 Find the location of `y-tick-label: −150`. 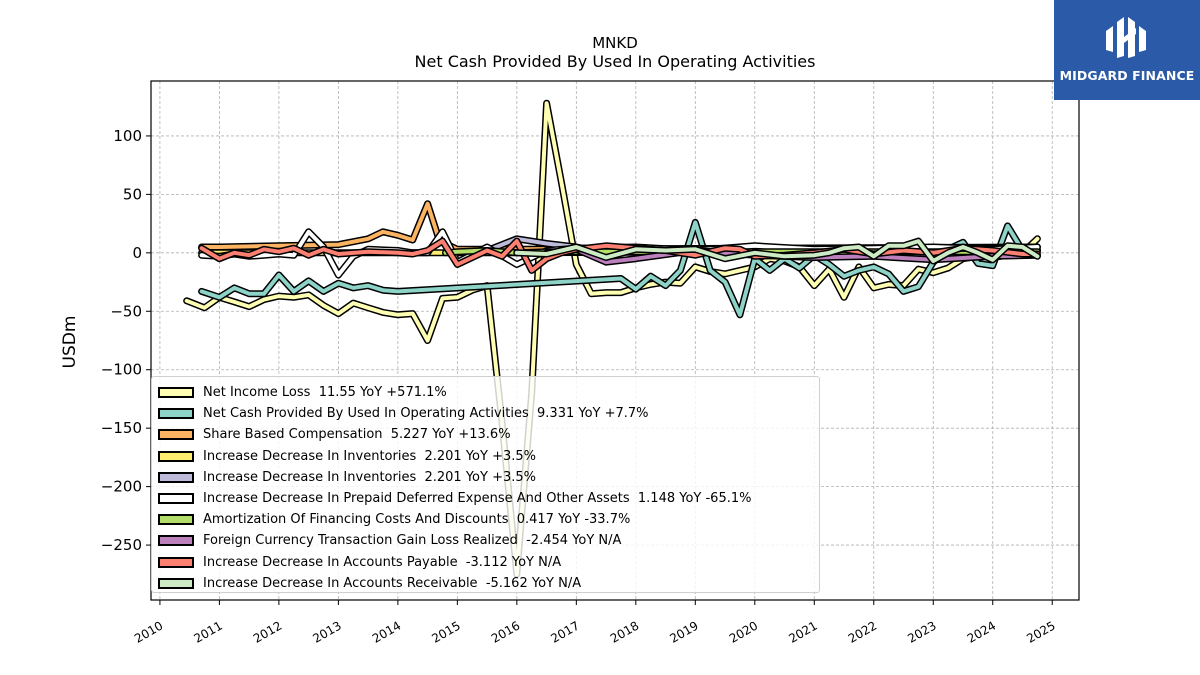

y-tick-label: −150 is located at coordinates (121, 428).